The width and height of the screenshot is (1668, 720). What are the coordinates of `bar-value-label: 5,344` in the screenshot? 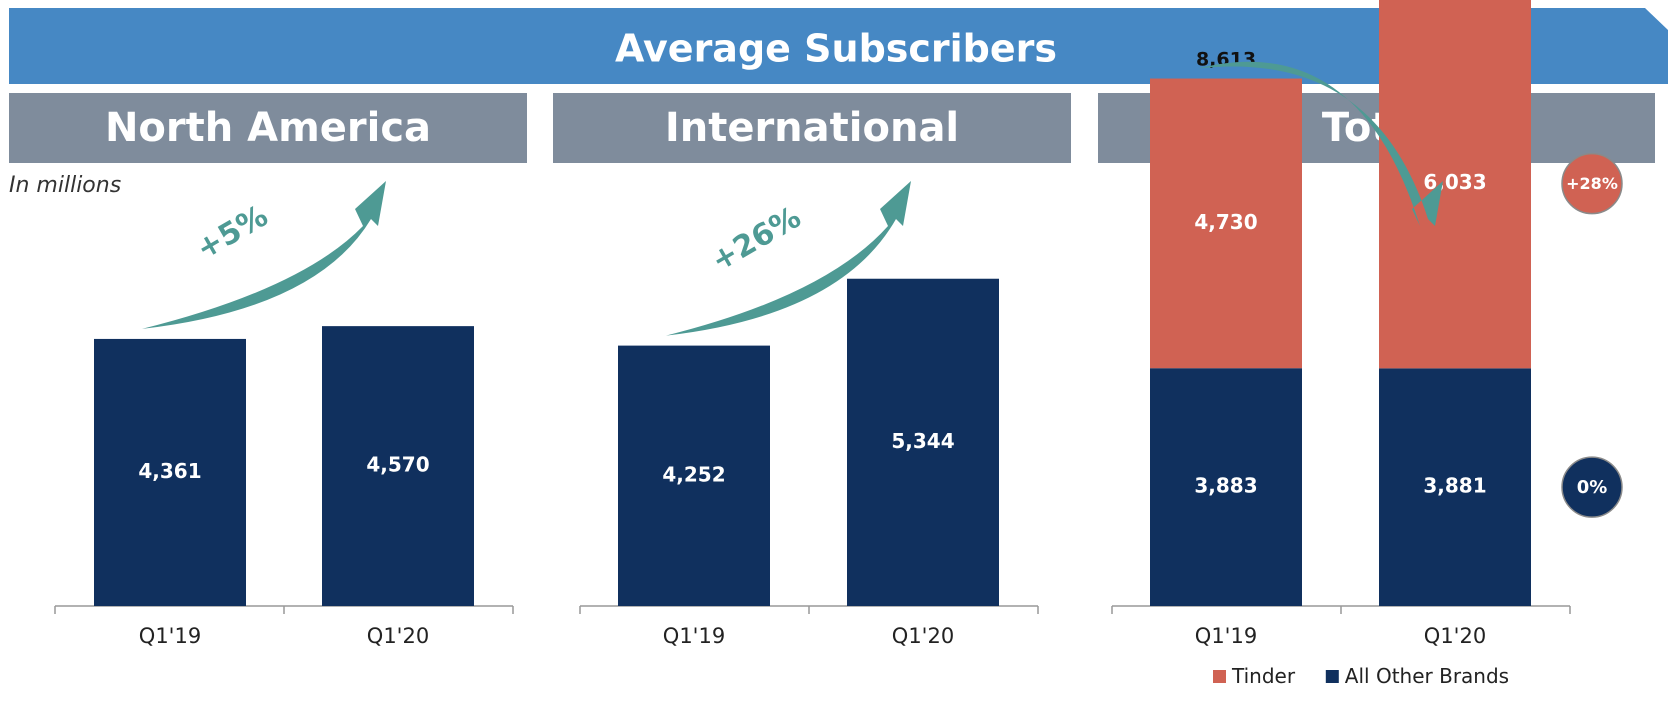 It's located at (922, 441).